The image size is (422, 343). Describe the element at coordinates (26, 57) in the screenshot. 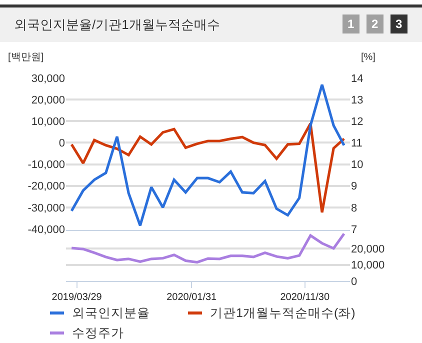

I see `y-axis-title: [백만원]` at that location.